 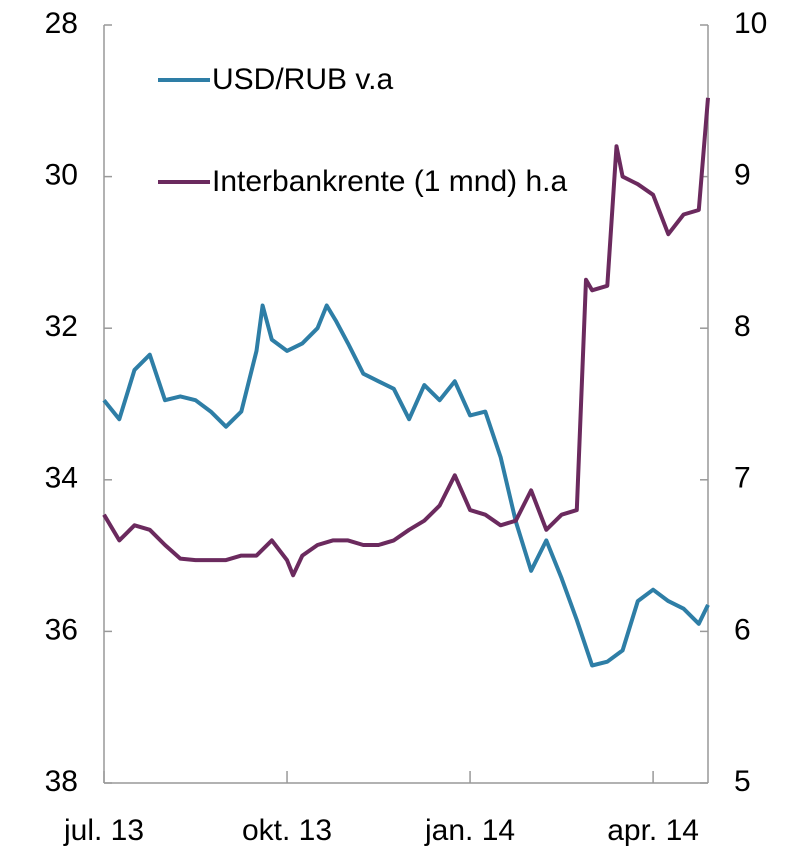 I want to click on y2-tick-label: 10, so click(x=750, y=23).